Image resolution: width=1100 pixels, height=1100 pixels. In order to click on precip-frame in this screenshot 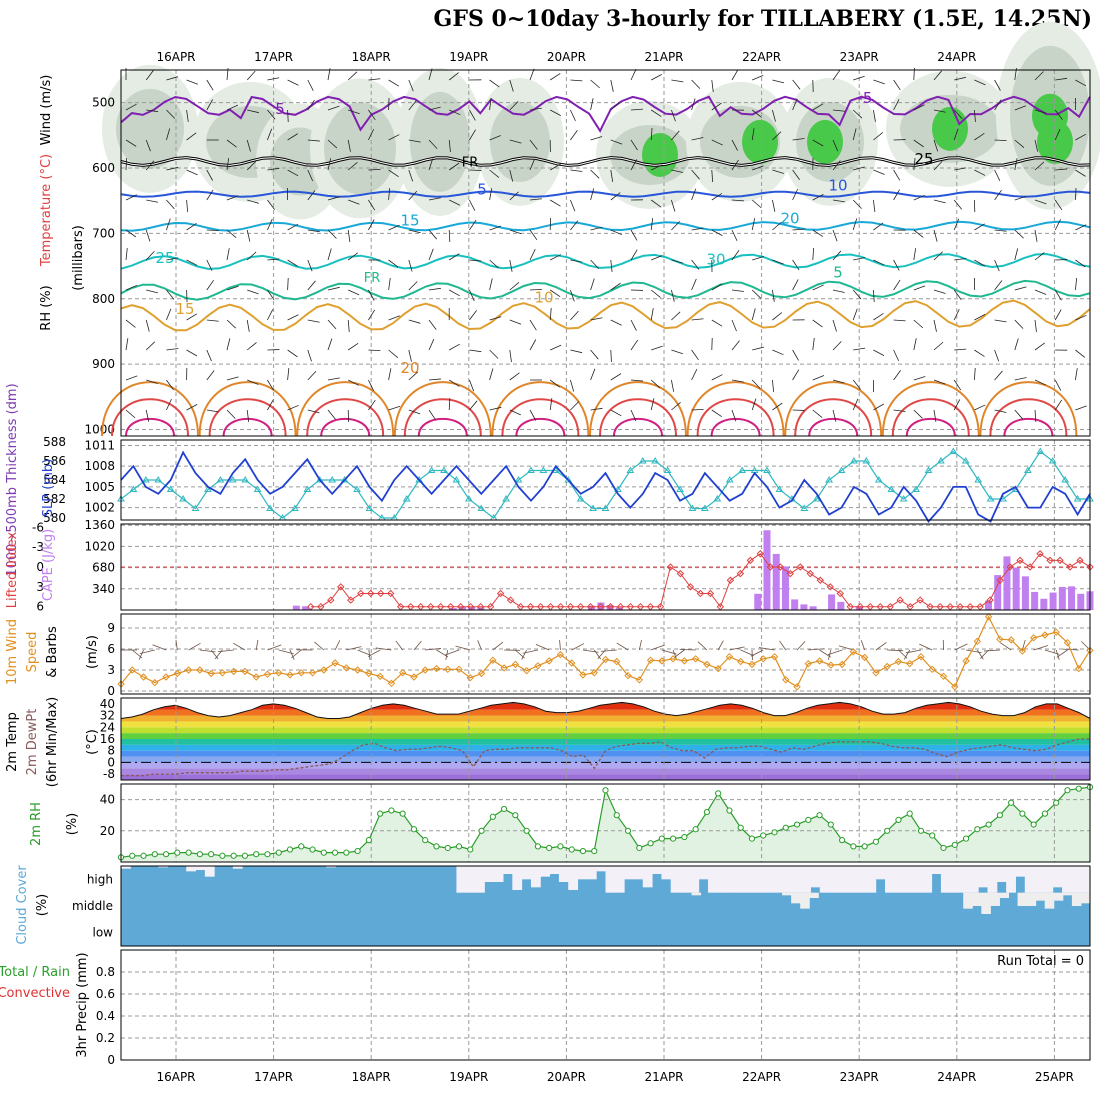, I will do `click(605, 1005)`.